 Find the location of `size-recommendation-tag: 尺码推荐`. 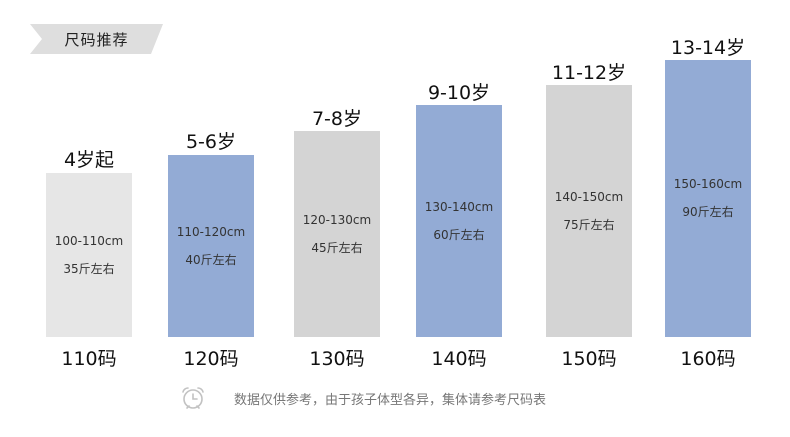

size-recommendation-tag: 尺码推荐 is located at coordinates (96, 39).